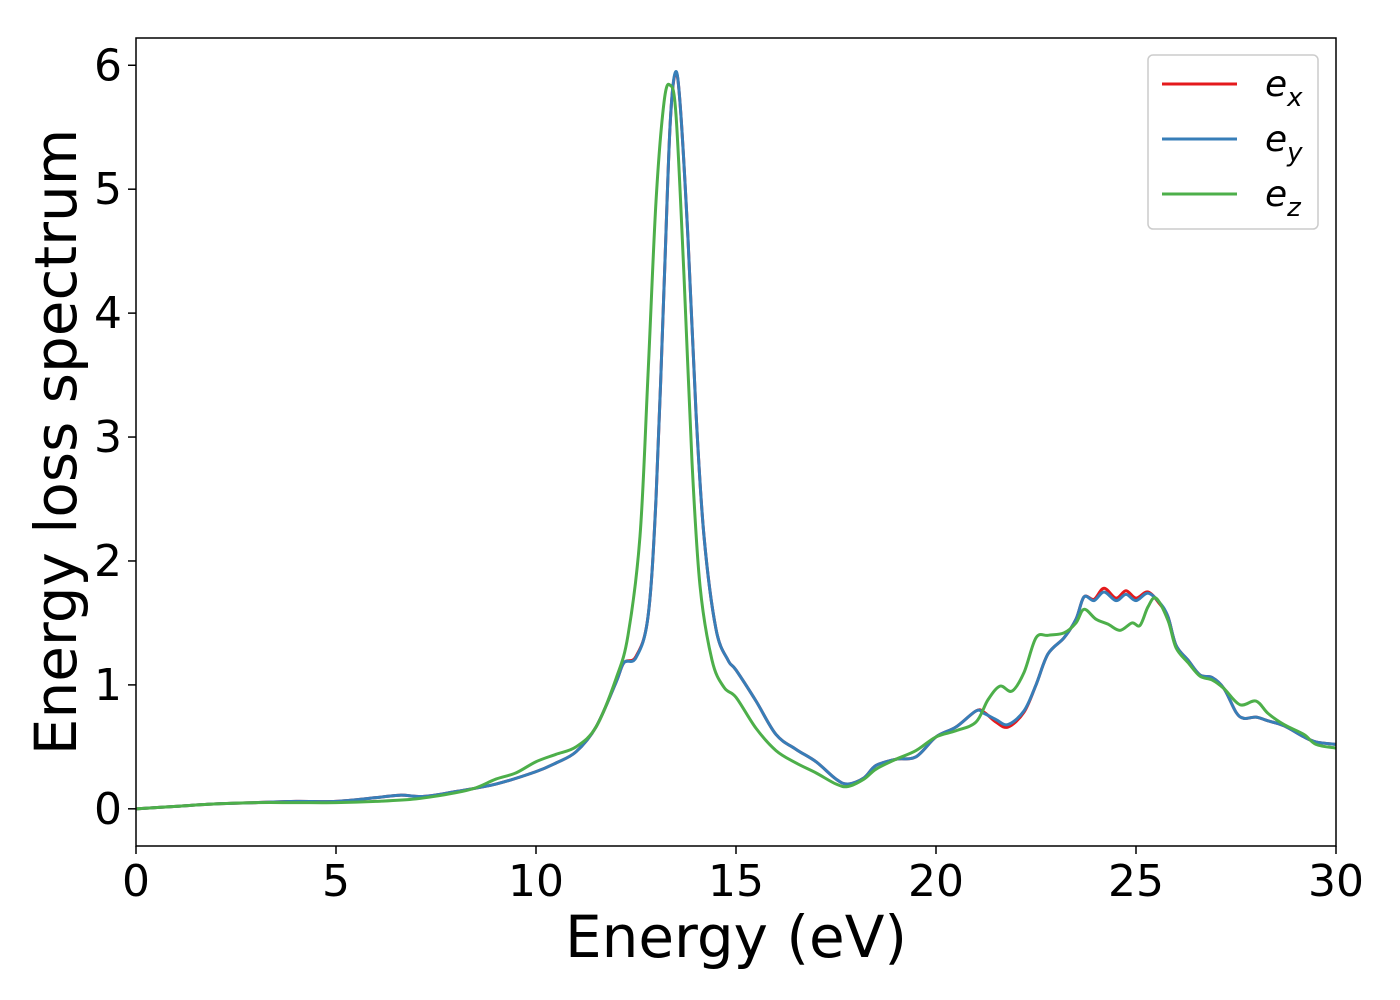 The width and height of the screenshot is (1400, 1000). What do you see at coordinates (108, 685) in the screenshot?
I see `y-tick-label: 1` at bounding box center [108, 685].